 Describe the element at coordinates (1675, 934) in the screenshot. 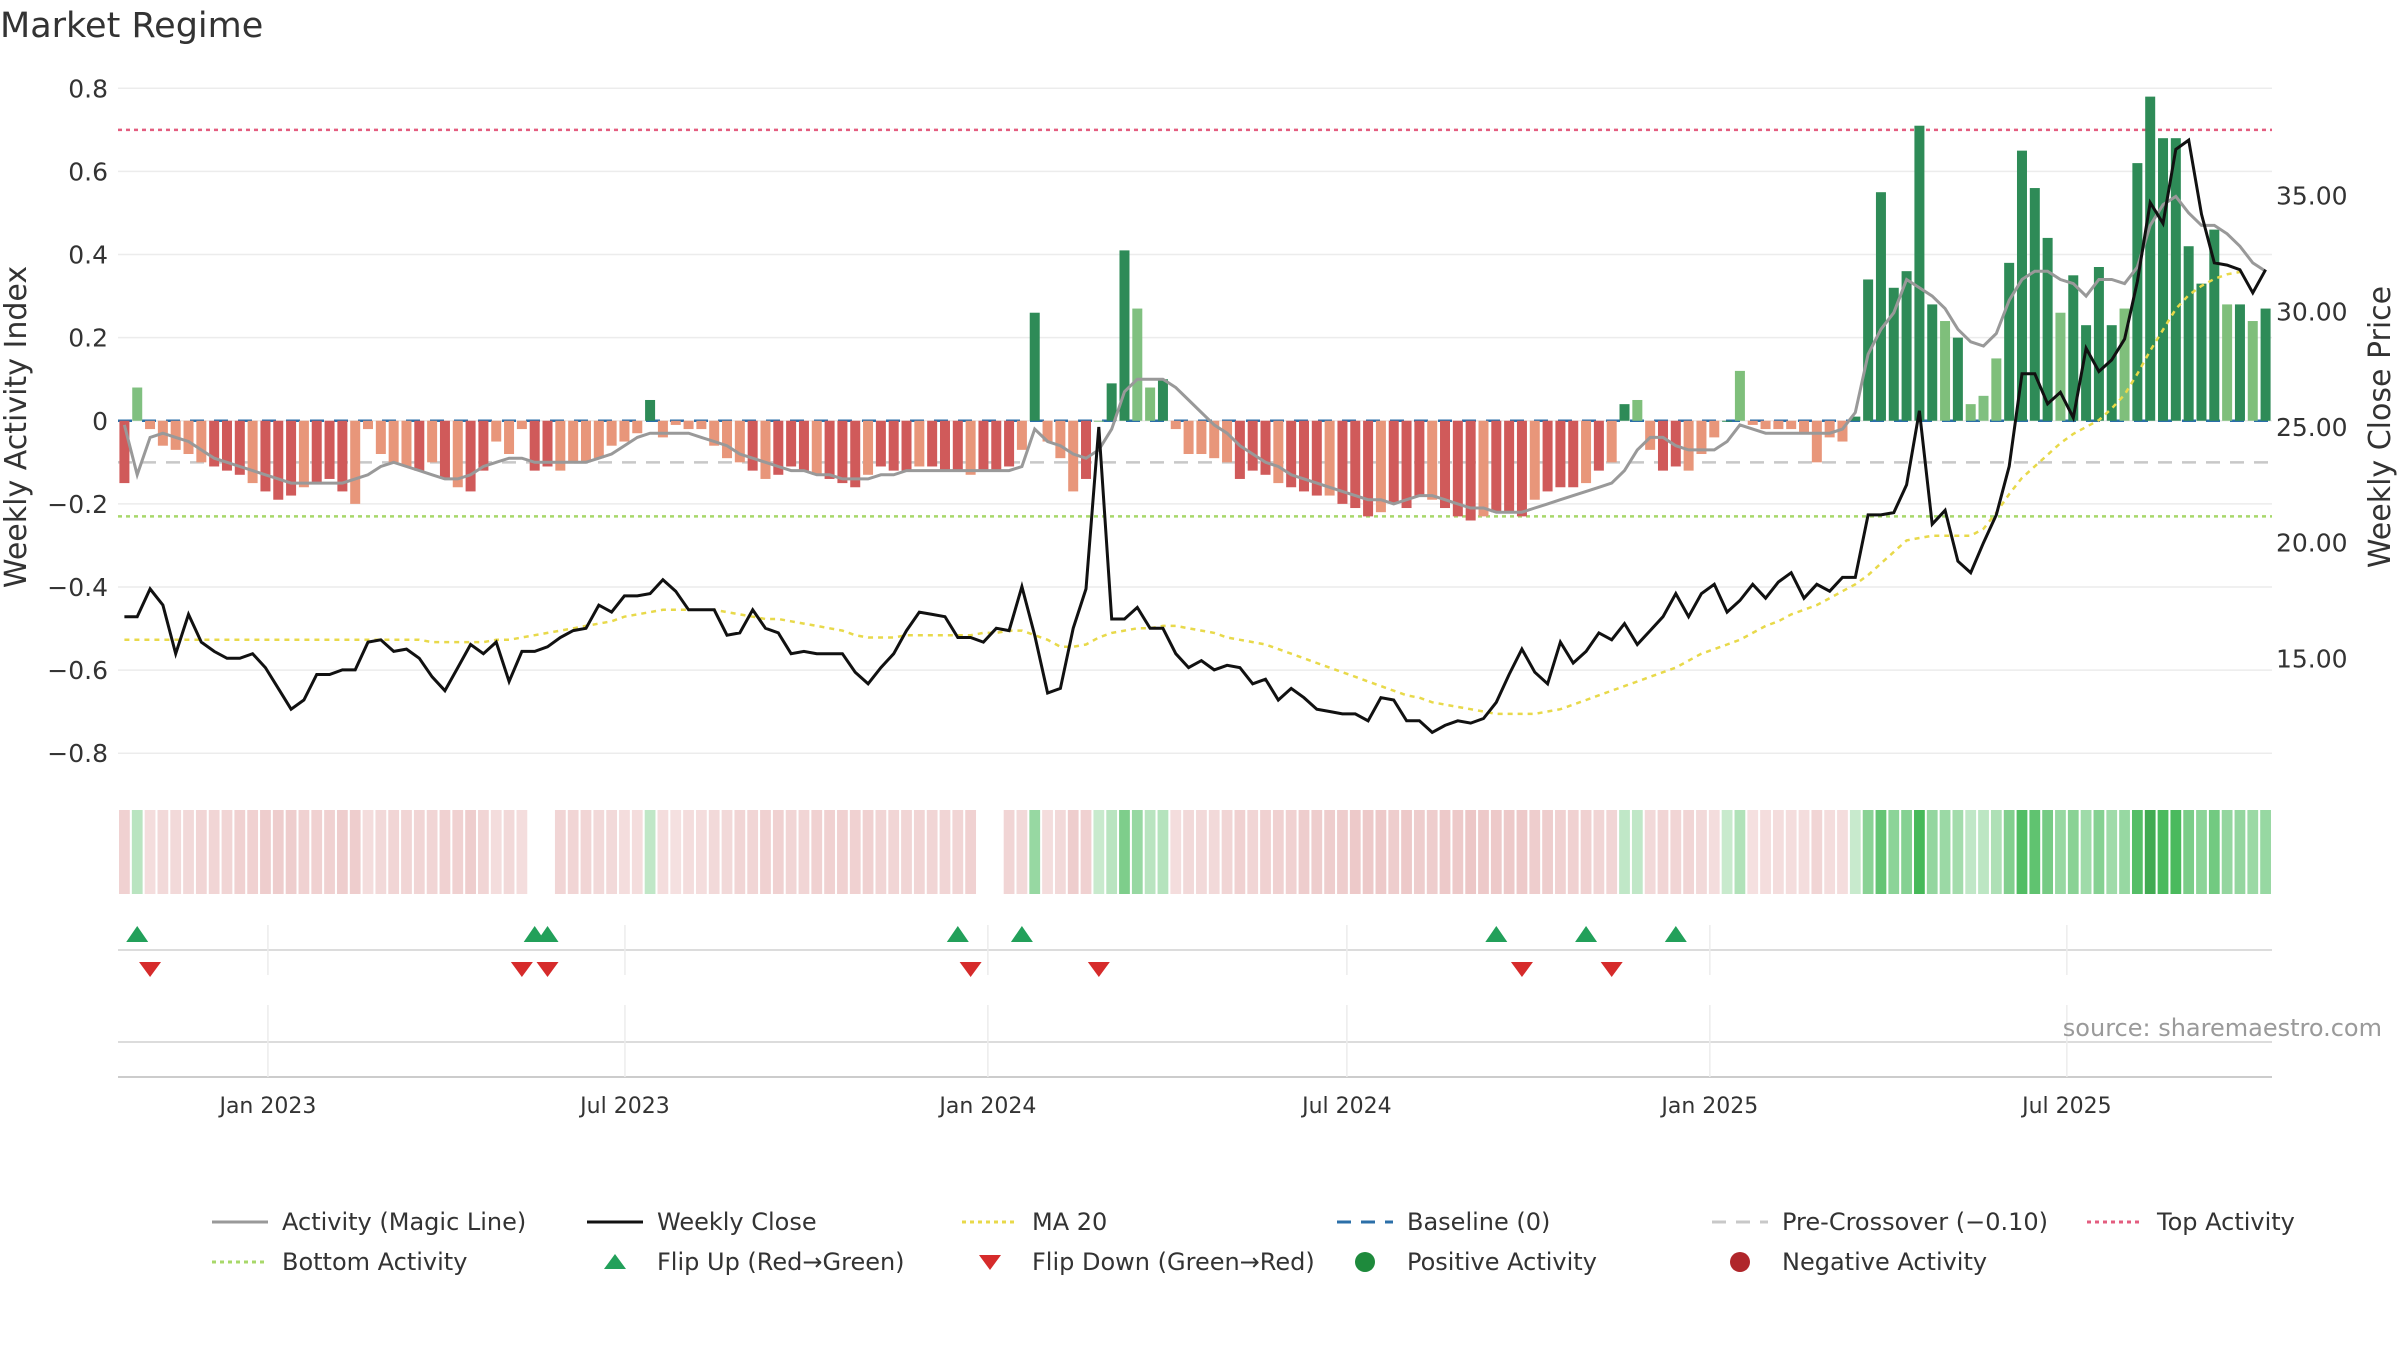

I see `flip-up-marker` at that location.